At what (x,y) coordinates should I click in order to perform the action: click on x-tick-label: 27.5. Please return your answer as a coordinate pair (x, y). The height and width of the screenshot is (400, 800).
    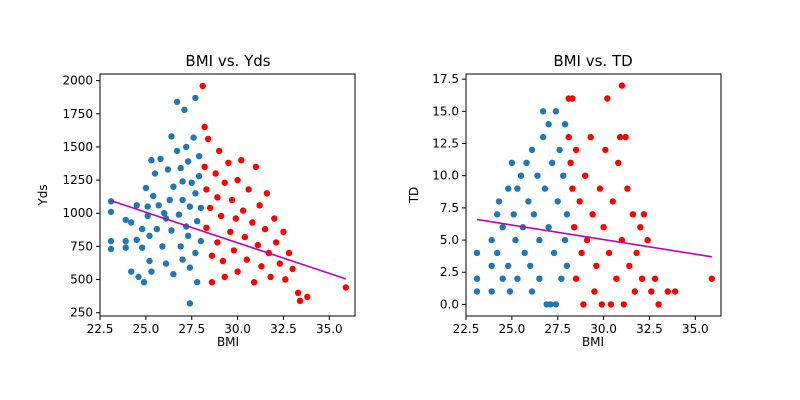
    Looking at the image, I should click on (557, 329).